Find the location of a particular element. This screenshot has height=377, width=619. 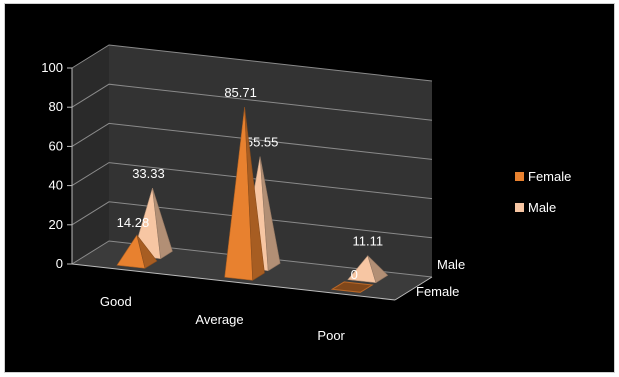

data-label: 0 is located at coordinates (354, 274).